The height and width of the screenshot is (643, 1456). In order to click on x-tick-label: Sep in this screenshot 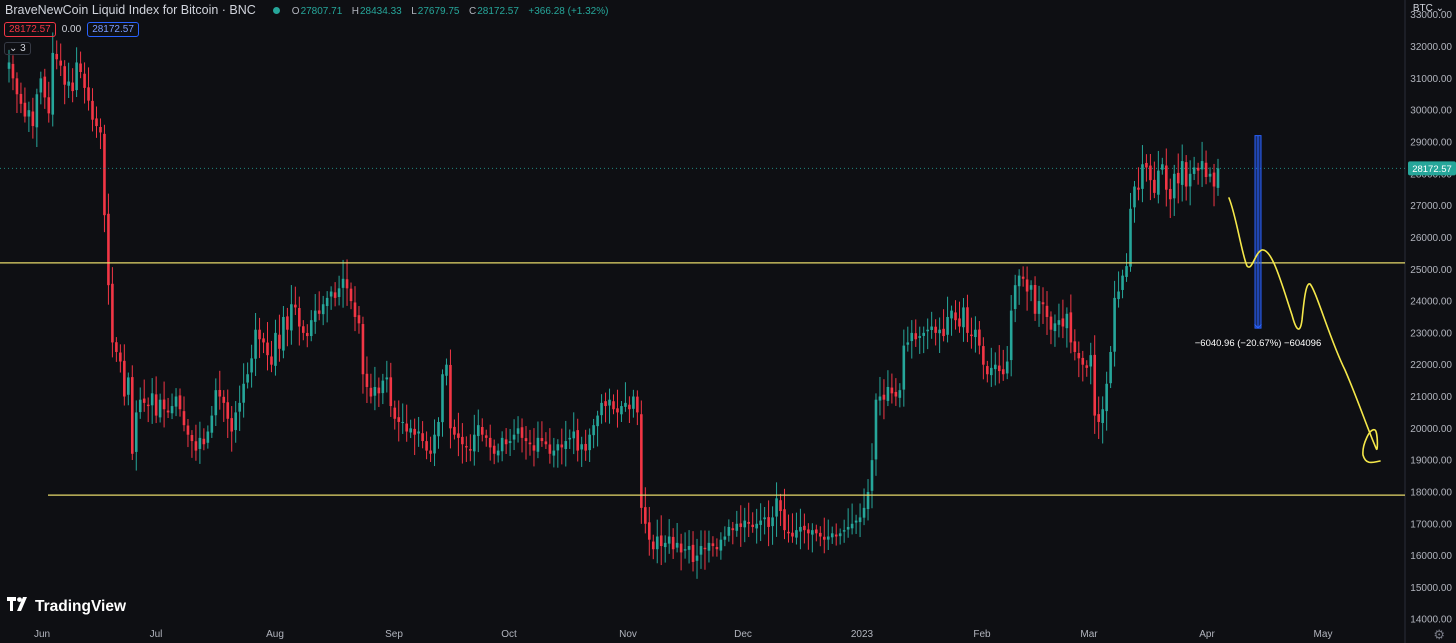, I will do `click(394, 634)`.